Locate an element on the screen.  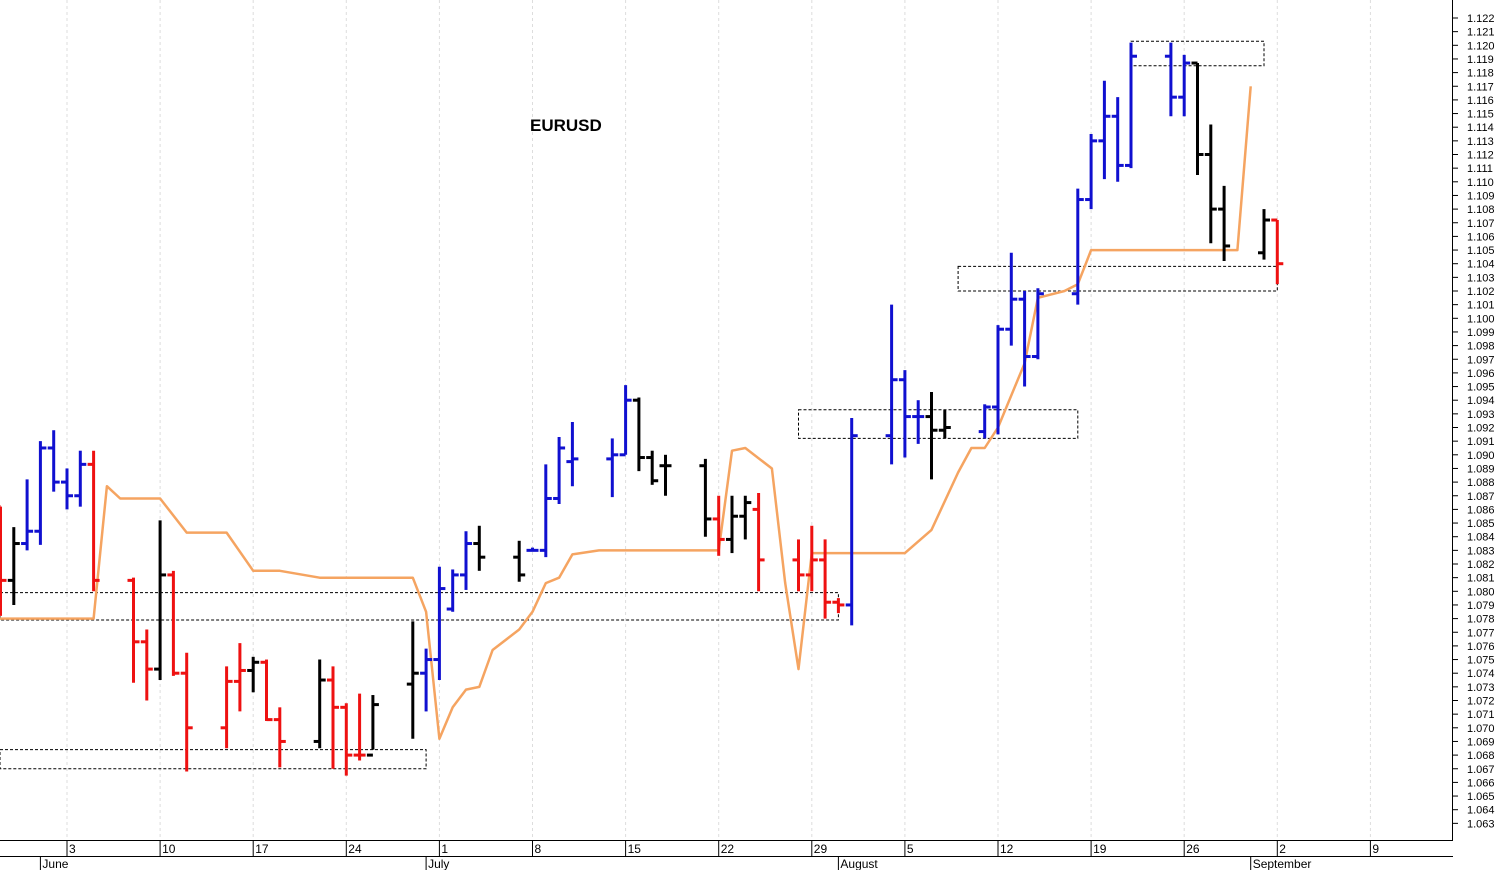
y-tick-label: 1.116 is located at coordinates (1480, 101).